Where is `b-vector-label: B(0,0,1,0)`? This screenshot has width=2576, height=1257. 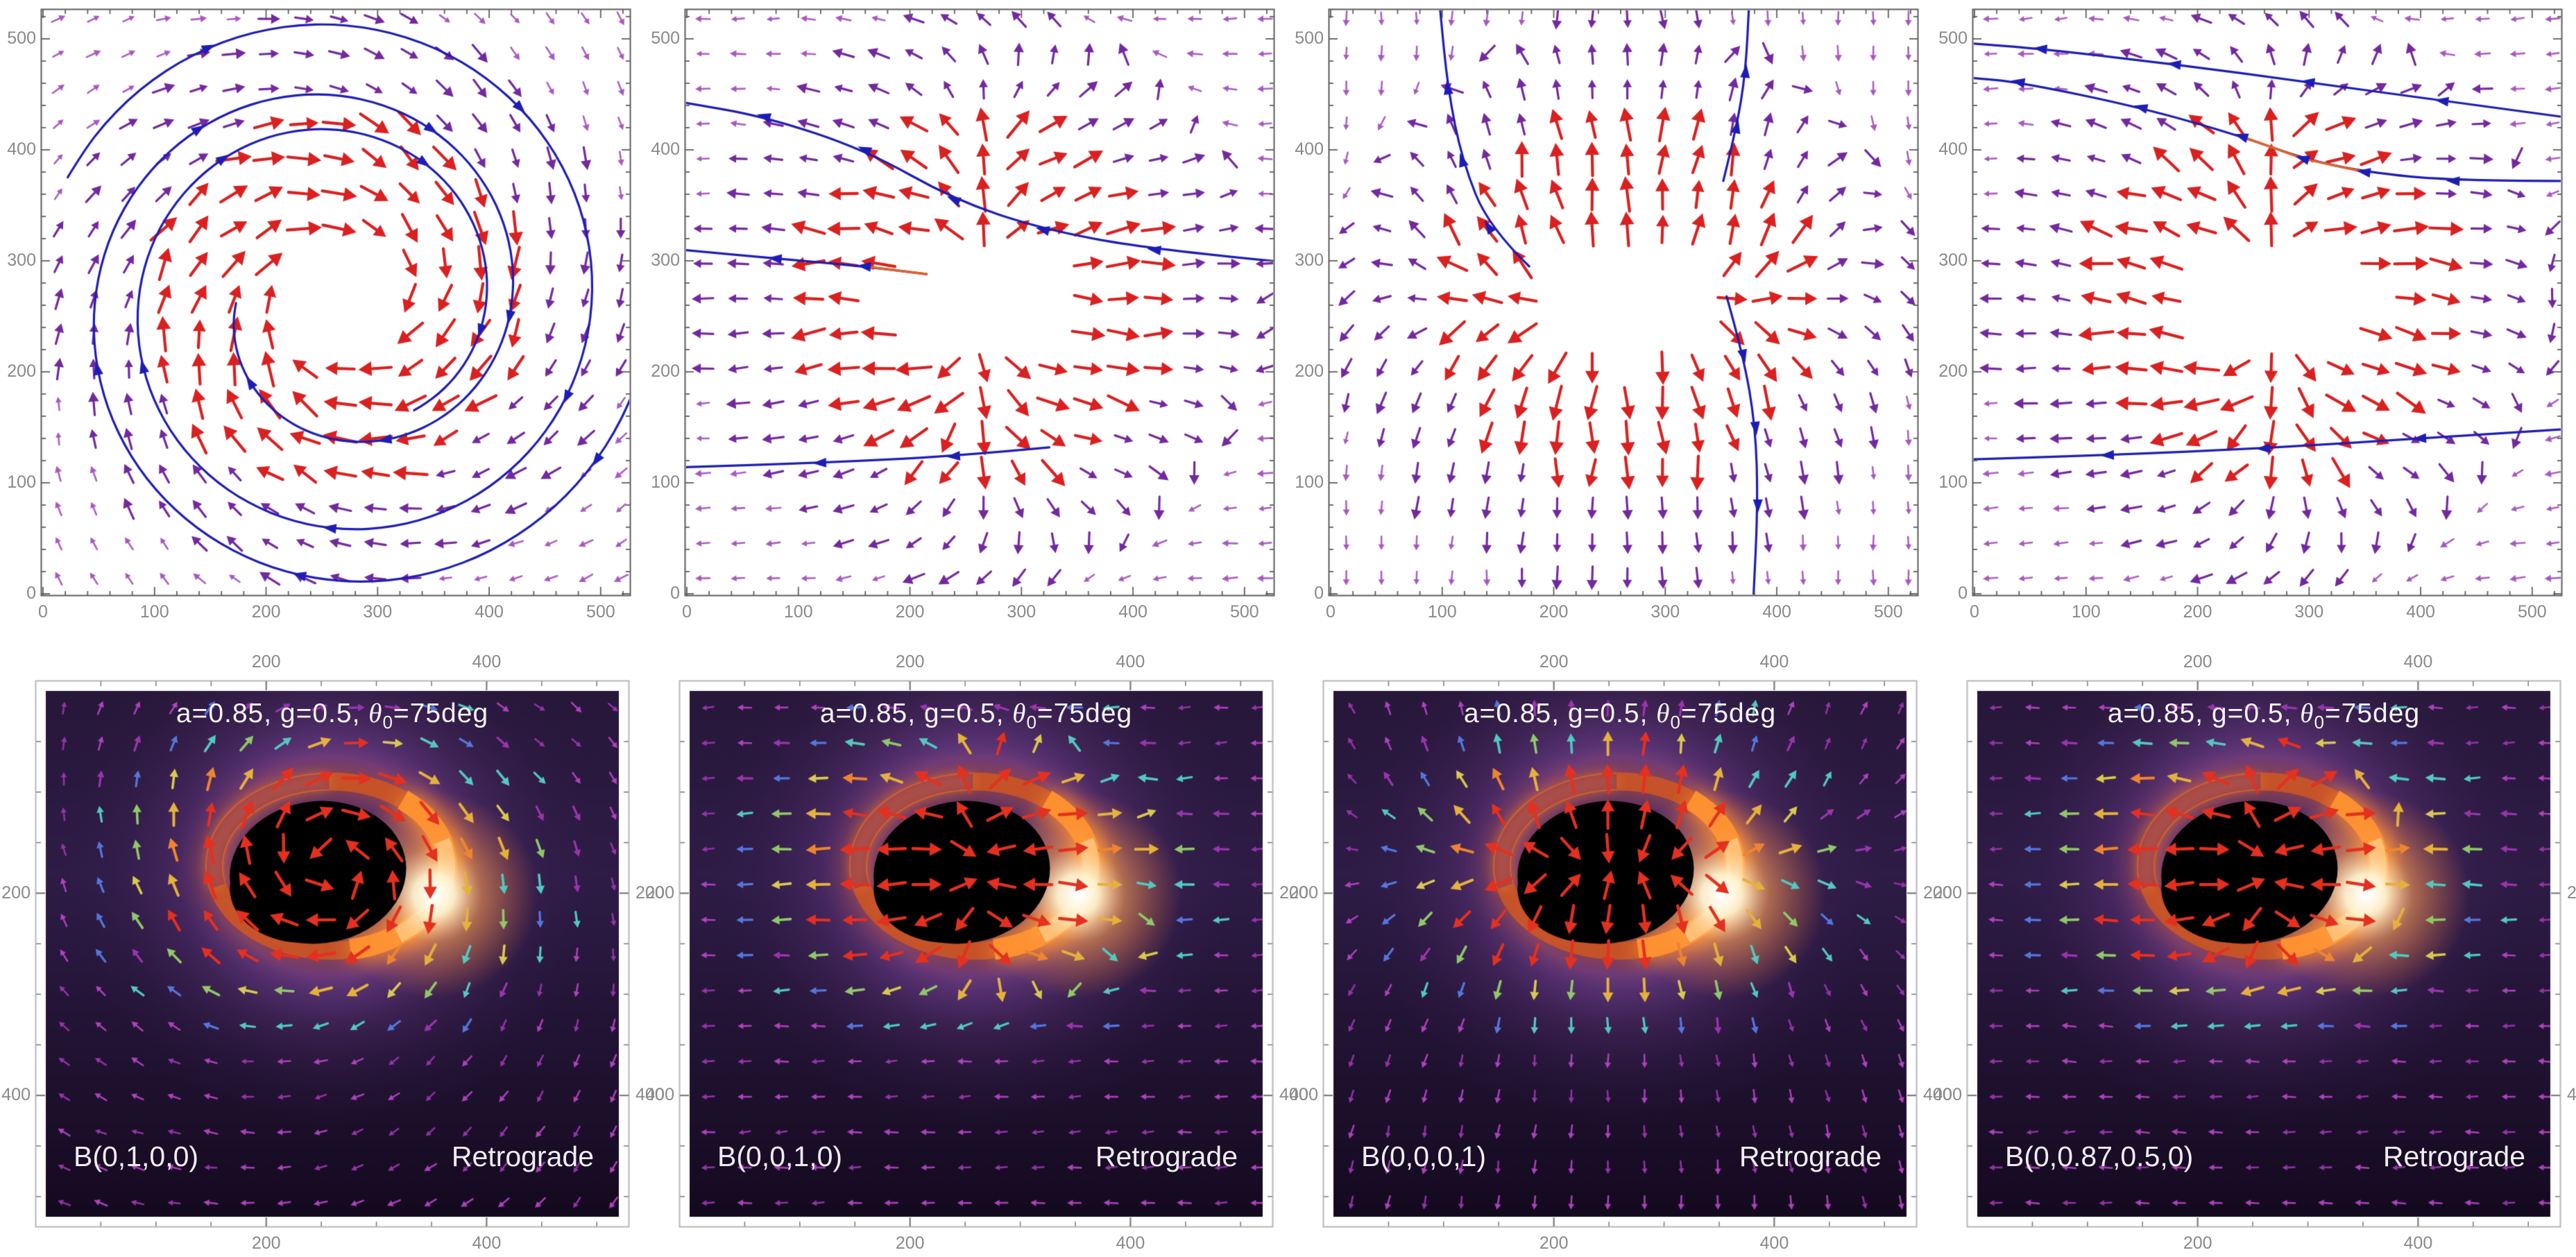 b-vector-label: B(0,0,1,0) is located at coordinates (780, 1156).